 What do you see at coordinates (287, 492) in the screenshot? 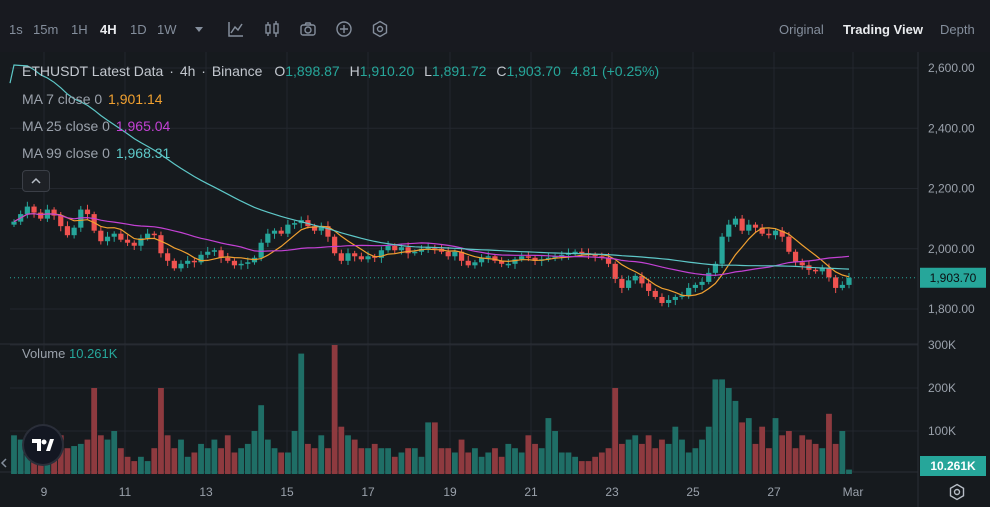
I see `time-tick-label: 15` at bounding box center [287, 492].